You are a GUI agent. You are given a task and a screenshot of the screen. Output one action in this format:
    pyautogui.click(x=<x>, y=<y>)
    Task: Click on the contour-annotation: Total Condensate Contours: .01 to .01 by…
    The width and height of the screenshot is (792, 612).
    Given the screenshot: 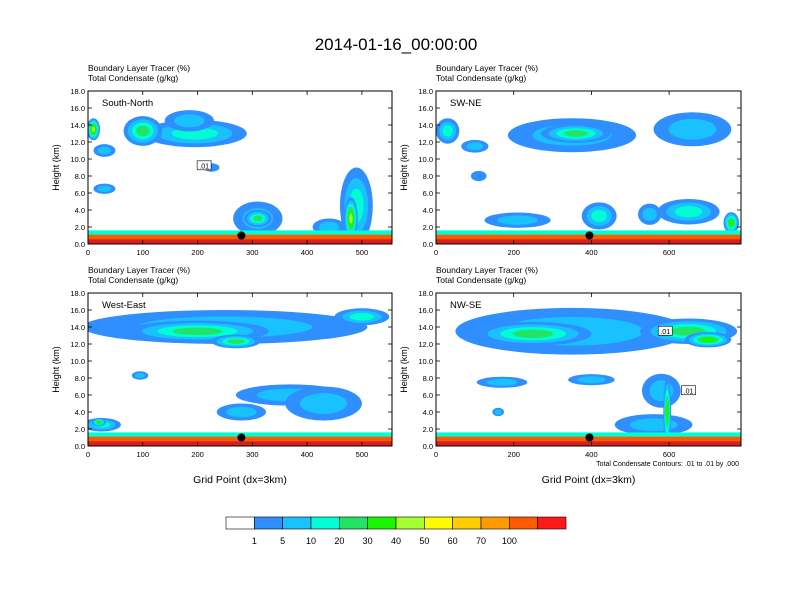 What is the action you would take?
    pyautogui.click(x=667, y=464)
    